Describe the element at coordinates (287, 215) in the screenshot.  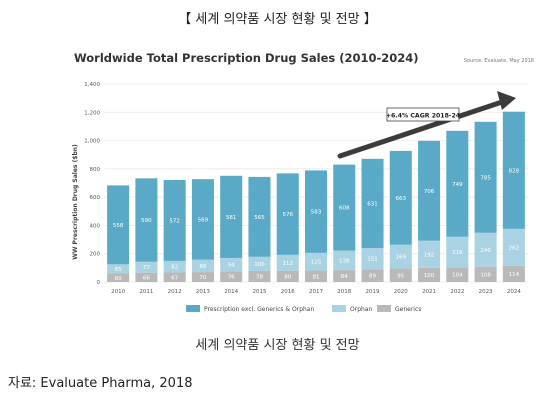
I see `bar-data-label: 576` at that location.